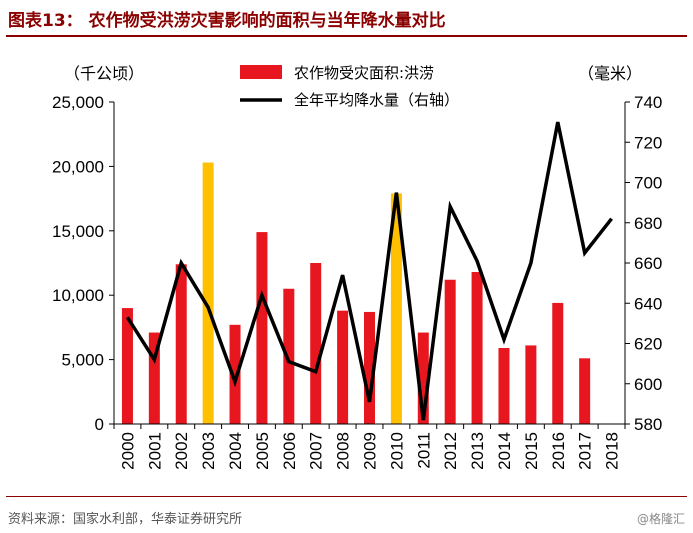  What do you see at coordinates (648, 303) in the screenshot?
I see `right-tick-label: 640` at bounding box center [648, 303].